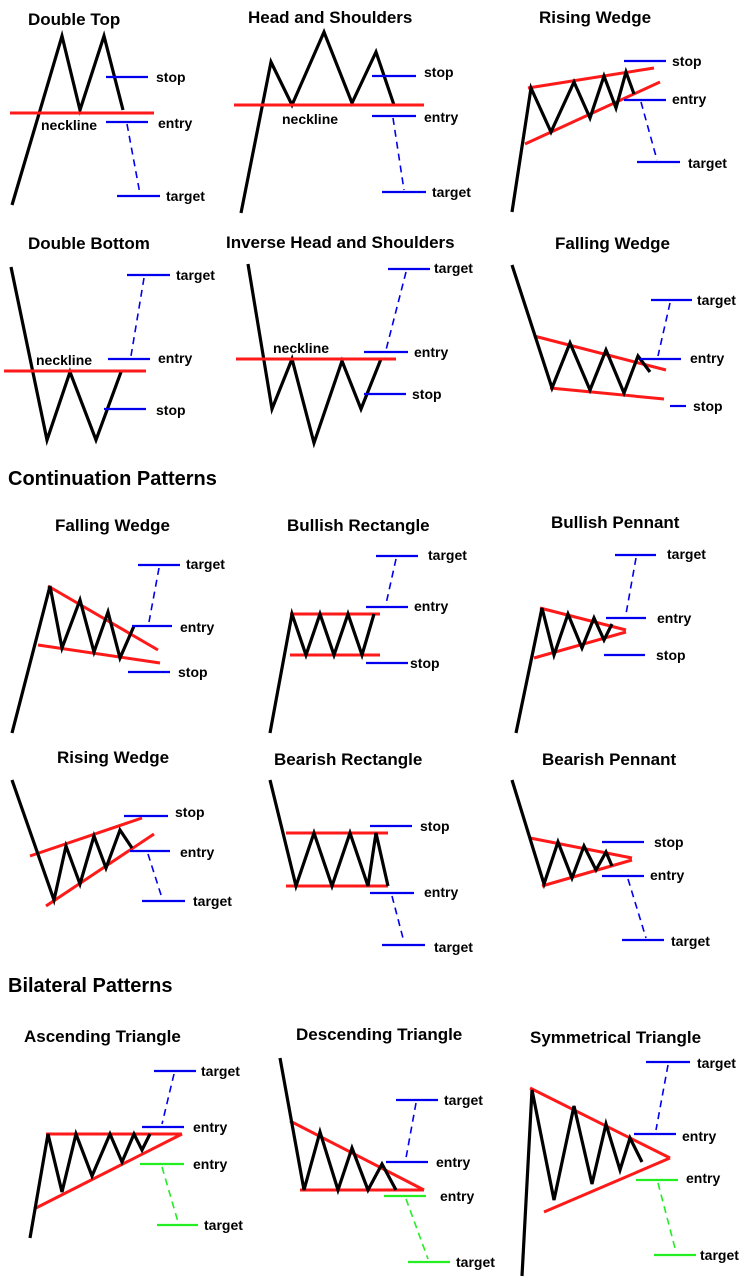  What do you see at coordinates (89, 243) in the screenshot?
I see `pattern-title: Double Bottom` at bounding box center [89, 243].